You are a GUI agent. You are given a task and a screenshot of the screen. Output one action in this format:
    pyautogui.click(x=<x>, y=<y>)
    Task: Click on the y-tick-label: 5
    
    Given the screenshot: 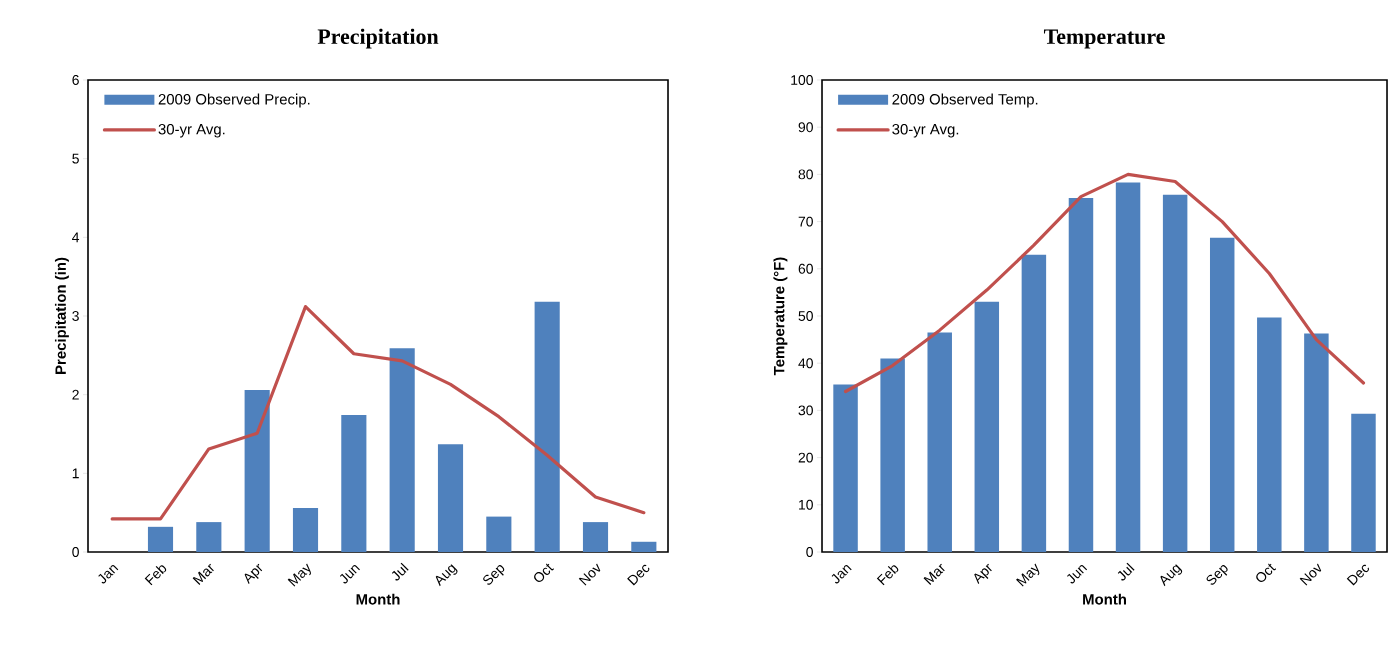 What is the action you would take?
    pyautogui.click(x=75, y=158)
    